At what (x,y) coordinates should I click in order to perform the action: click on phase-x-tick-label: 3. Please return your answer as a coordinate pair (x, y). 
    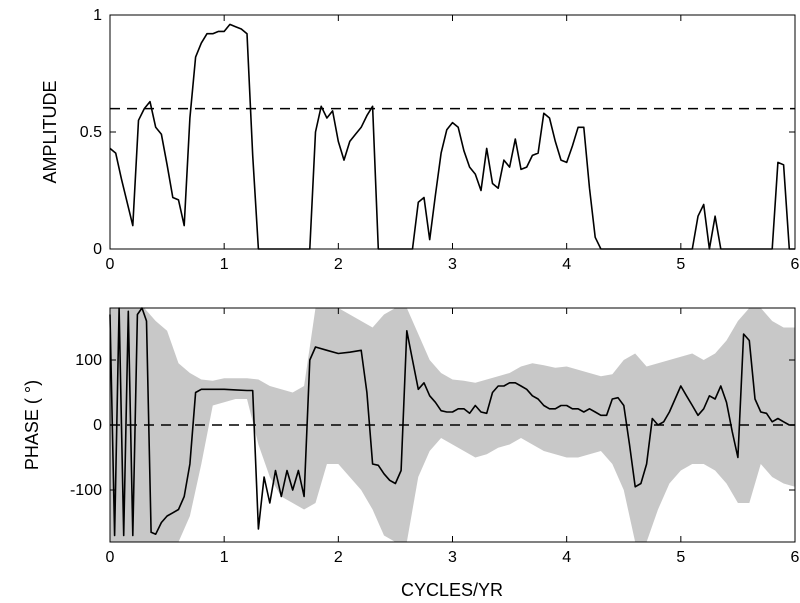
    Looking at the image, I should click on (452, 557).